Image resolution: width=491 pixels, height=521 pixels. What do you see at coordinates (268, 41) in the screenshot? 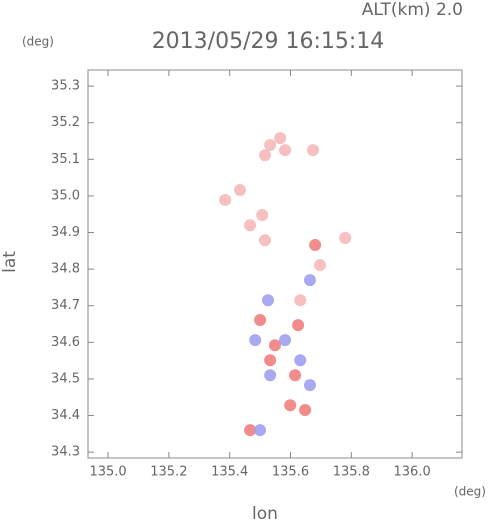
I see `chart-title: 2013/05/29 16:15:14` at bounding box center [268, 41].